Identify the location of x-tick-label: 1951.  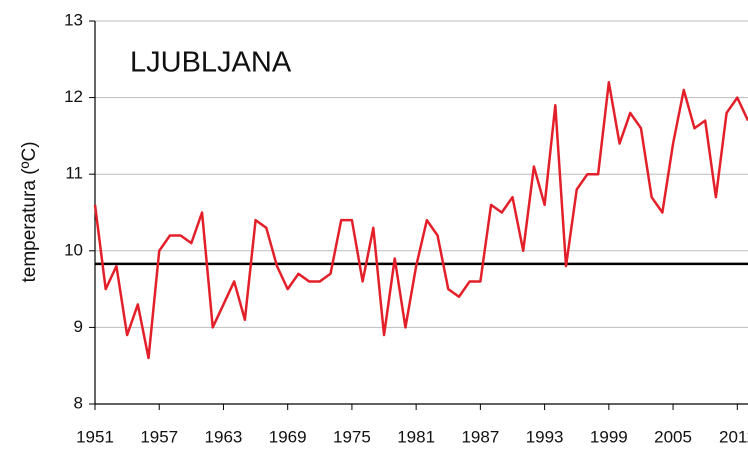
(95, 436).